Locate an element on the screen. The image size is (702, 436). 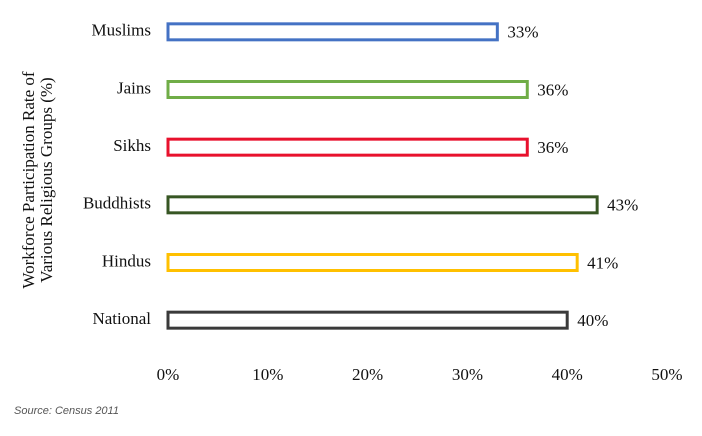
value-label: 40% is located at coordinates (592, 320).